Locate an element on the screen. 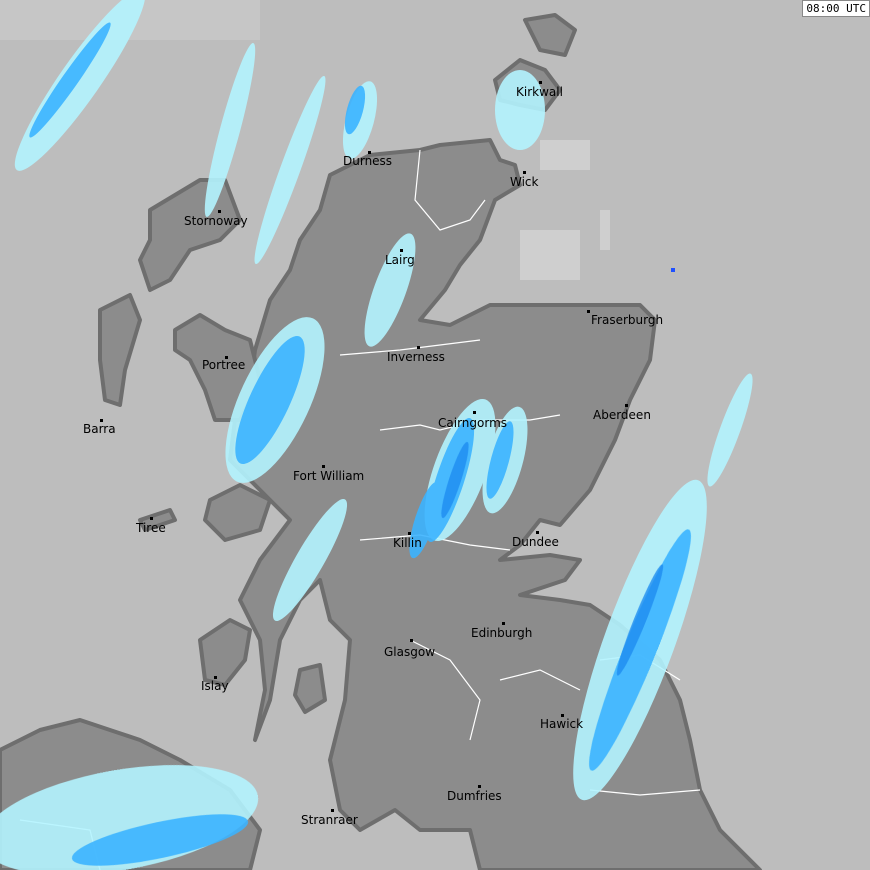 This screenshot has height=870, width=870. city-fraserburgh: Fraserburgh is located at coordinates (625, 318).